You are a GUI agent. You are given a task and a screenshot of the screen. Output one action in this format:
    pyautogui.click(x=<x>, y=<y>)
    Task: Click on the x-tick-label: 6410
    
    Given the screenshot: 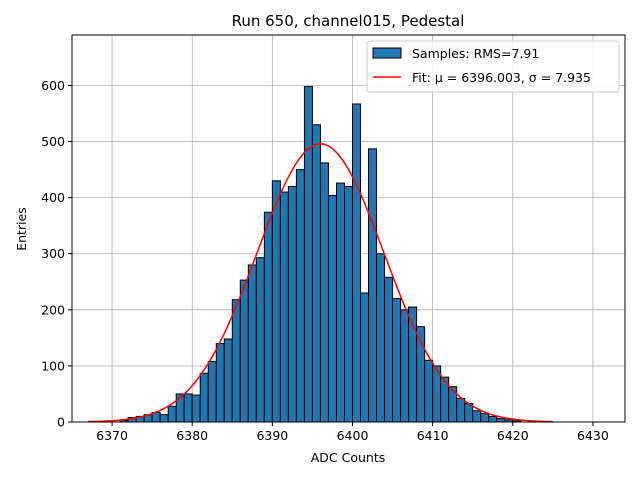 What is the action you would take?
    pyautogui.click(x=433, y=435)
    